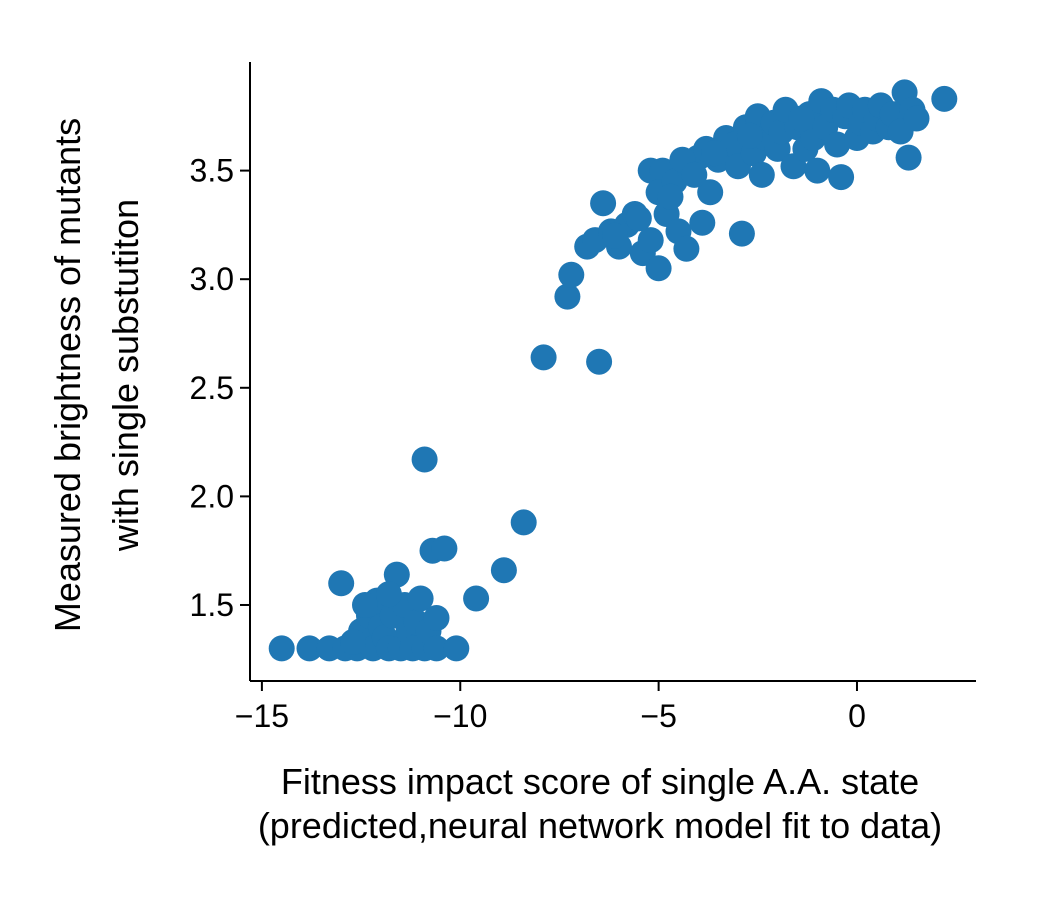 This screenshot has width=1050, height=900. Describe the element at coordinates (212, 171) in the screenshot. I see `y-tick-label: 3.5` at that location.